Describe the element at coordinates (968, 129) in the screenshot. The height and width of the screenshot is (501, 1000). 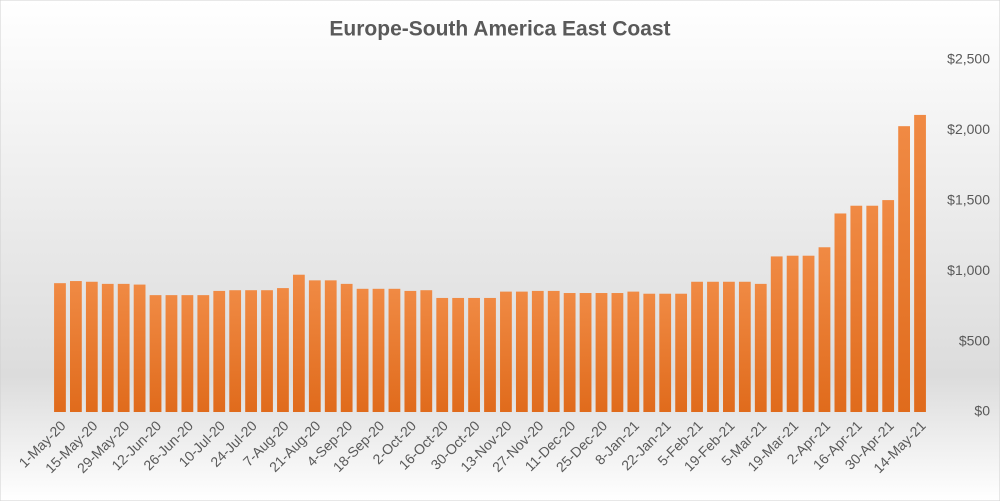
I see `y-tick-label: $2,000` at that location.